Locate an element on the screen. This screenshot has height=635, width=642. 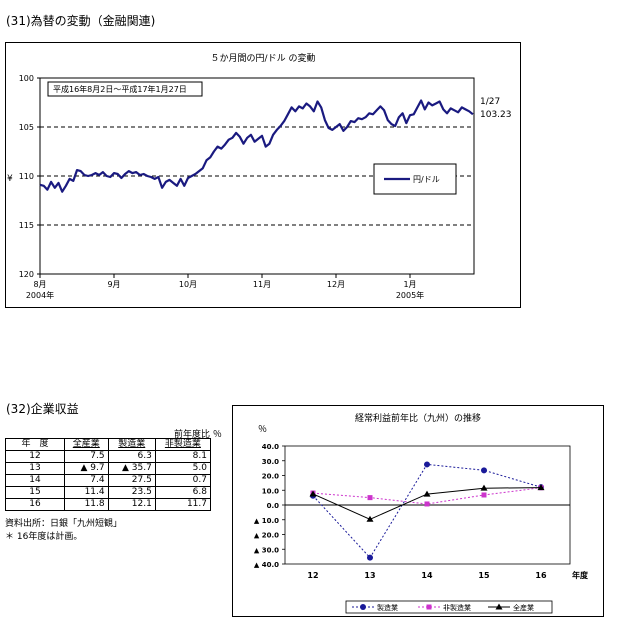
footnote: ＊ 16年度は計画。 is located at coordinates (44, 537).